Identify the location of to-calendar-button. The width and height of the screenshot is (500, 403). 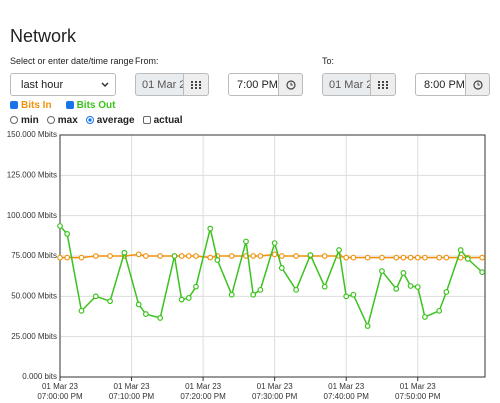
(383, 84).